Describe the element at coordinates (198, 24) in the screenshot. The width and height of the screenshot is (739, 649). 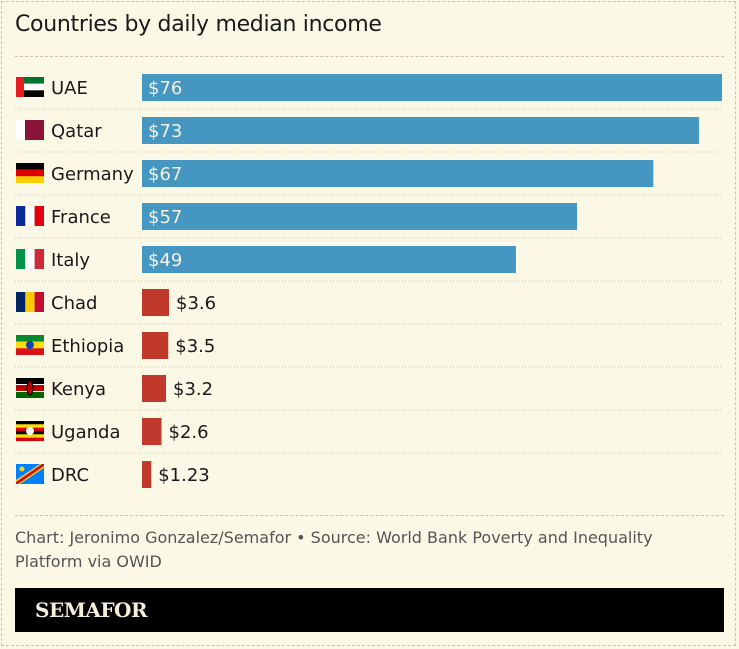
I see `chart-title: Countries by daily median income` at that location.